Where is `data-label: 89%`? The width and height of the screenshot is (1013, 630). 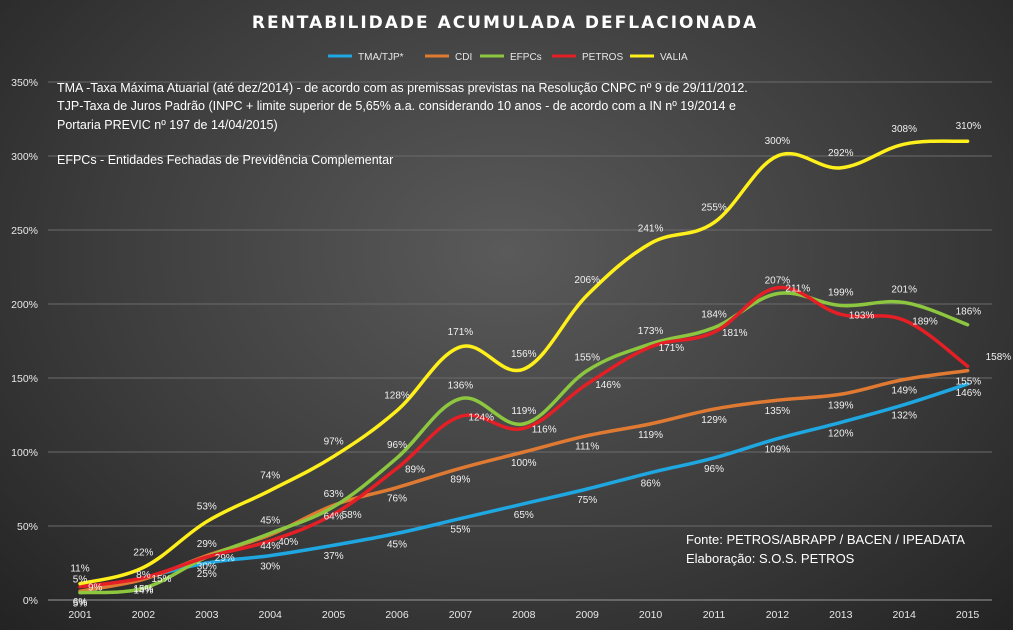 data-label: 89% is located at coordinates (460, 479).